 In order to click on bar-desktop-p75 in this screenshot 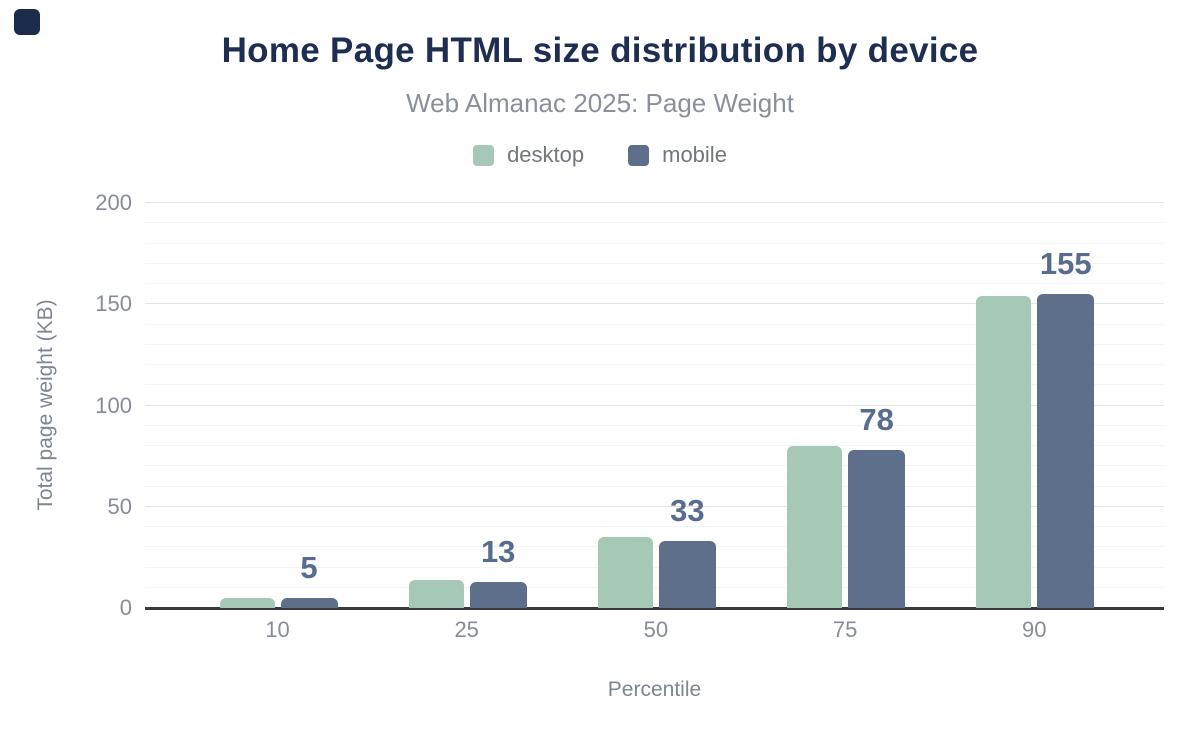, I will do `click(815, 527)`.